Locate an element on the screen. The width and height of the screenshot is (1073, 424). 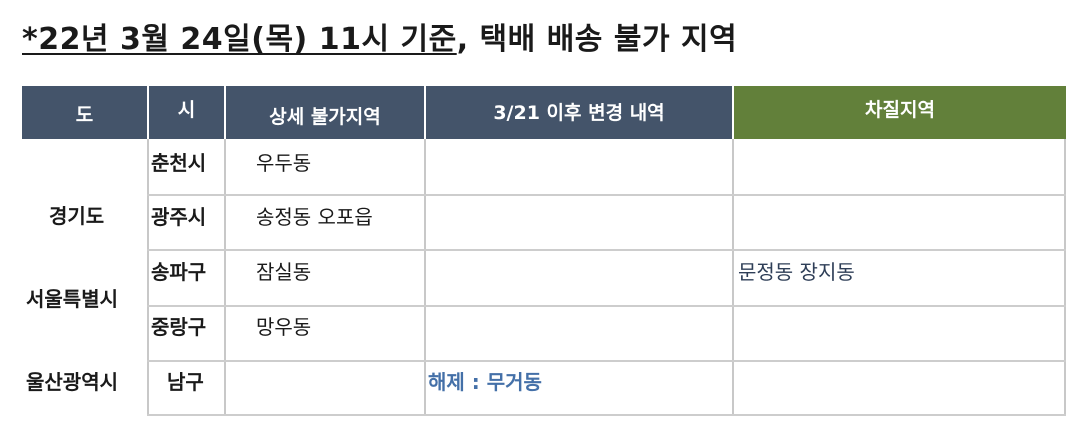
city-jungnang: 중랑구 is located at coordinates (179, 327).